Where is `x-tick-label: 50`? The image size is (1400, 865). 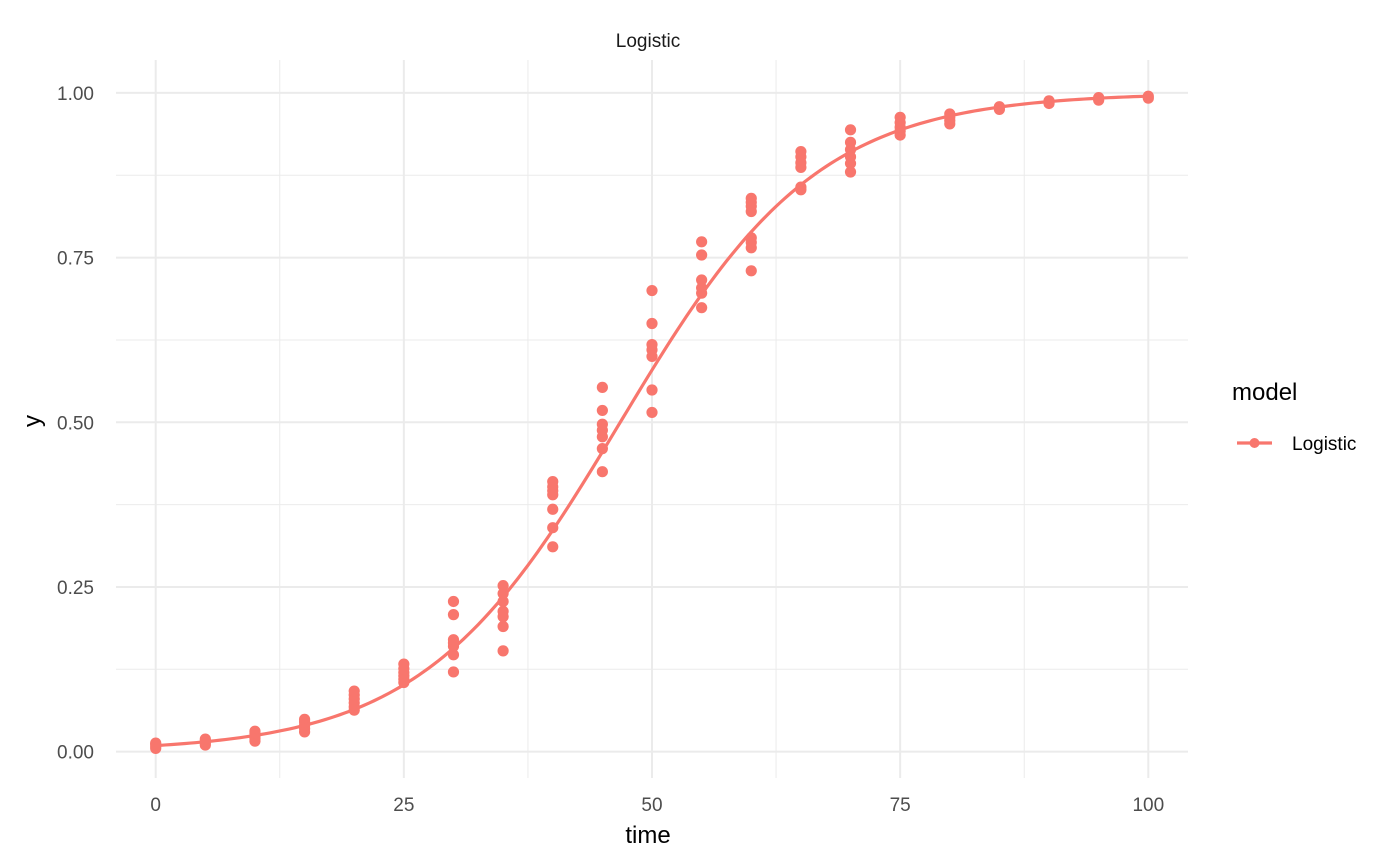 x-tick-label: 50 is located at coordinates (651, 805).